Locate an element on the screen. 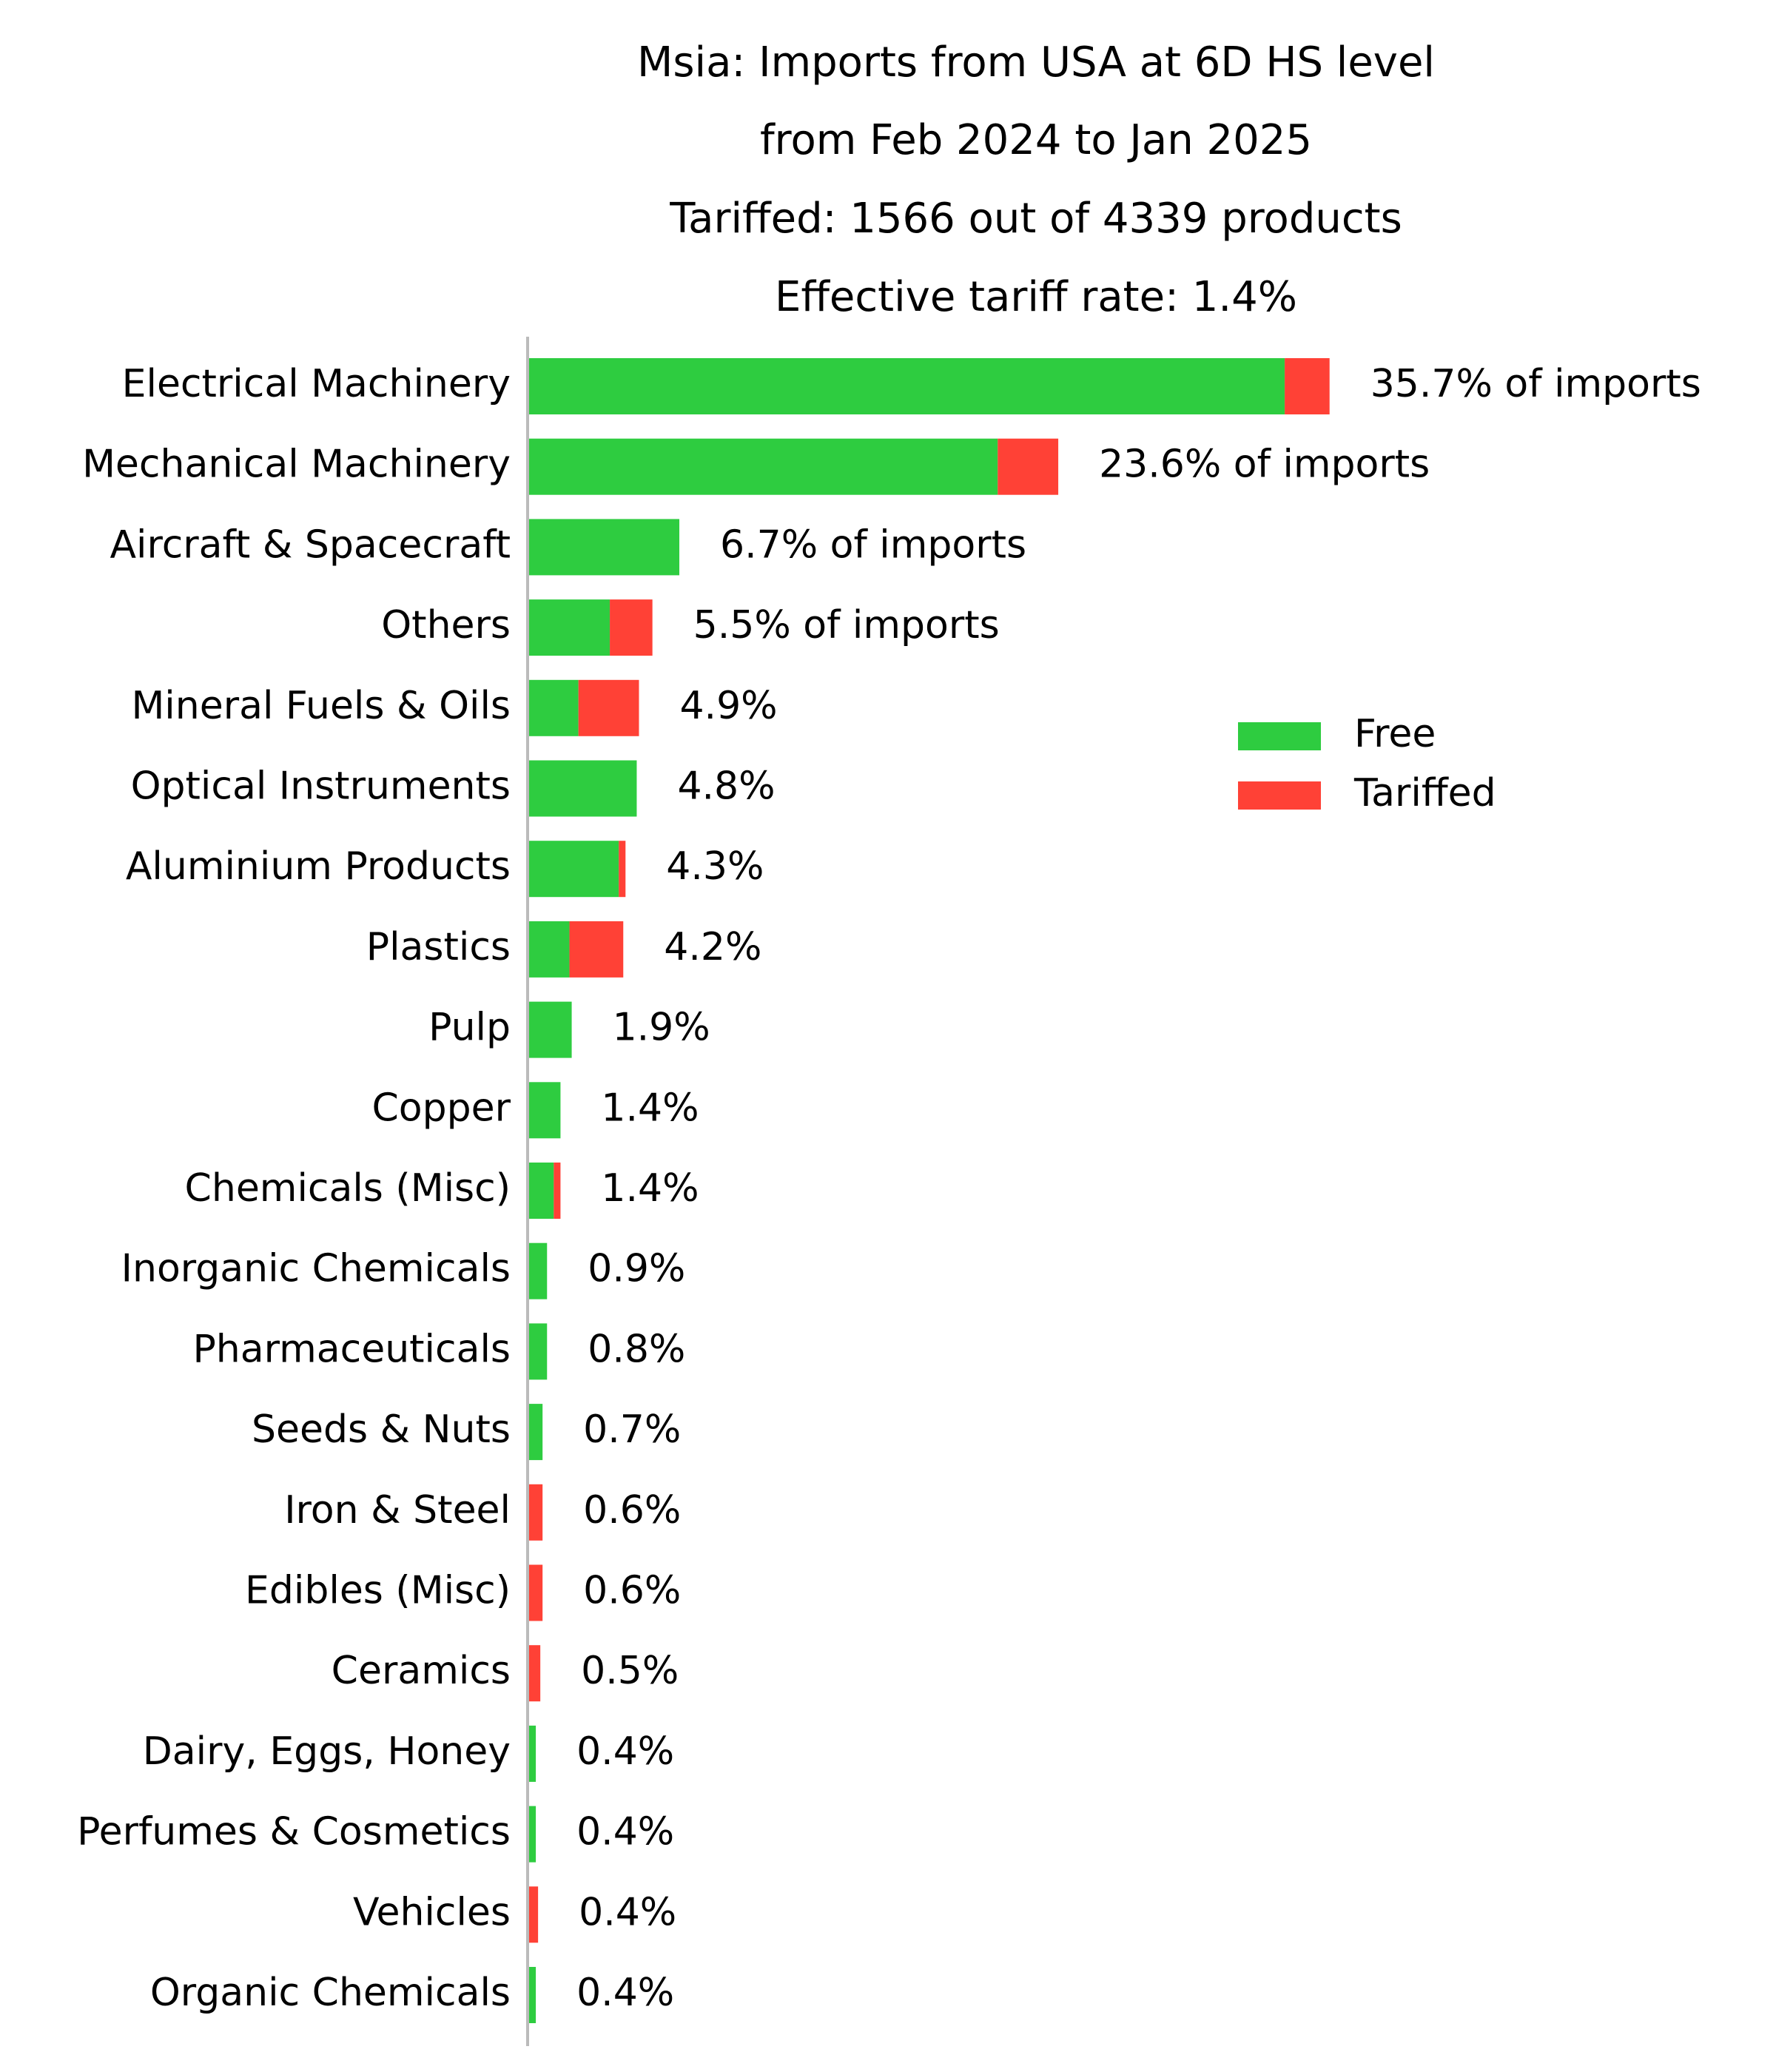 Image resolution: width=1776 pixels, height=2072 pixels. chart-title-line: Msia: Imports from USA at 6D HS level is located at coordinates (1036, 62).